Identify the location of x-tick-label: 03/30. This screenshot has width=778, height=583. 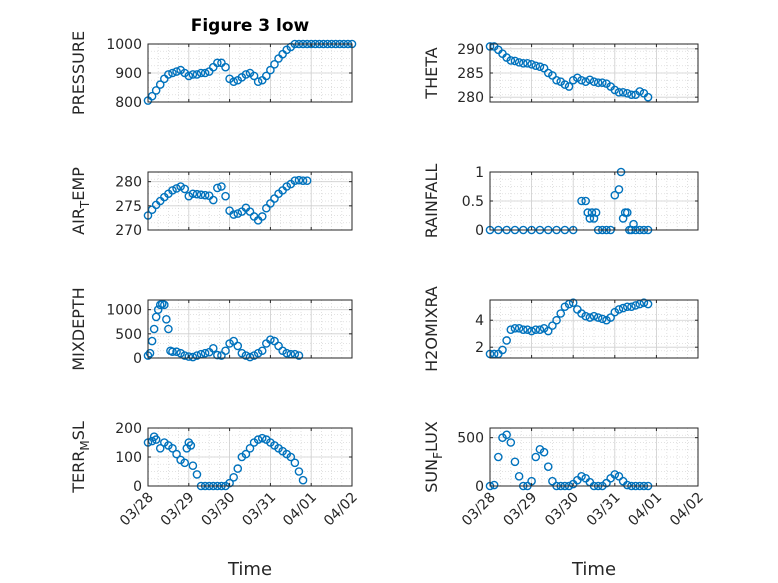
(562, 510).